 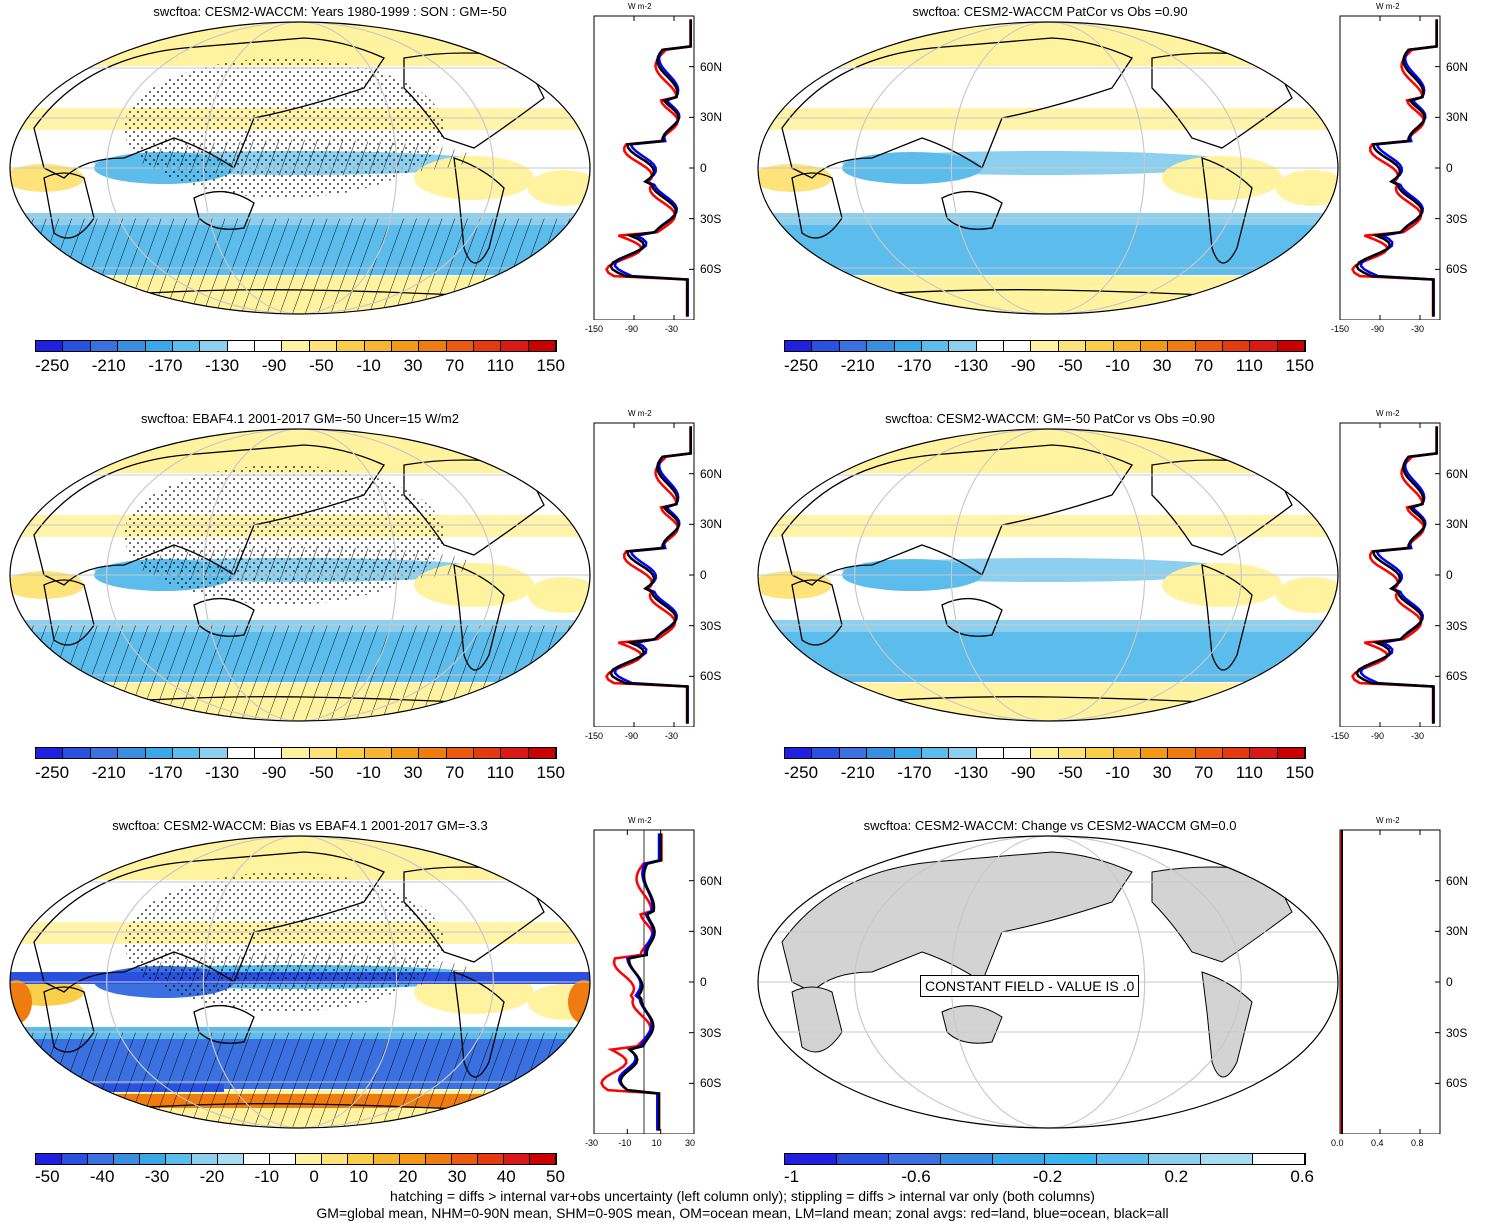 I want to click on zonal-tick-label: 0.4, so click(x=1377, y=1143).